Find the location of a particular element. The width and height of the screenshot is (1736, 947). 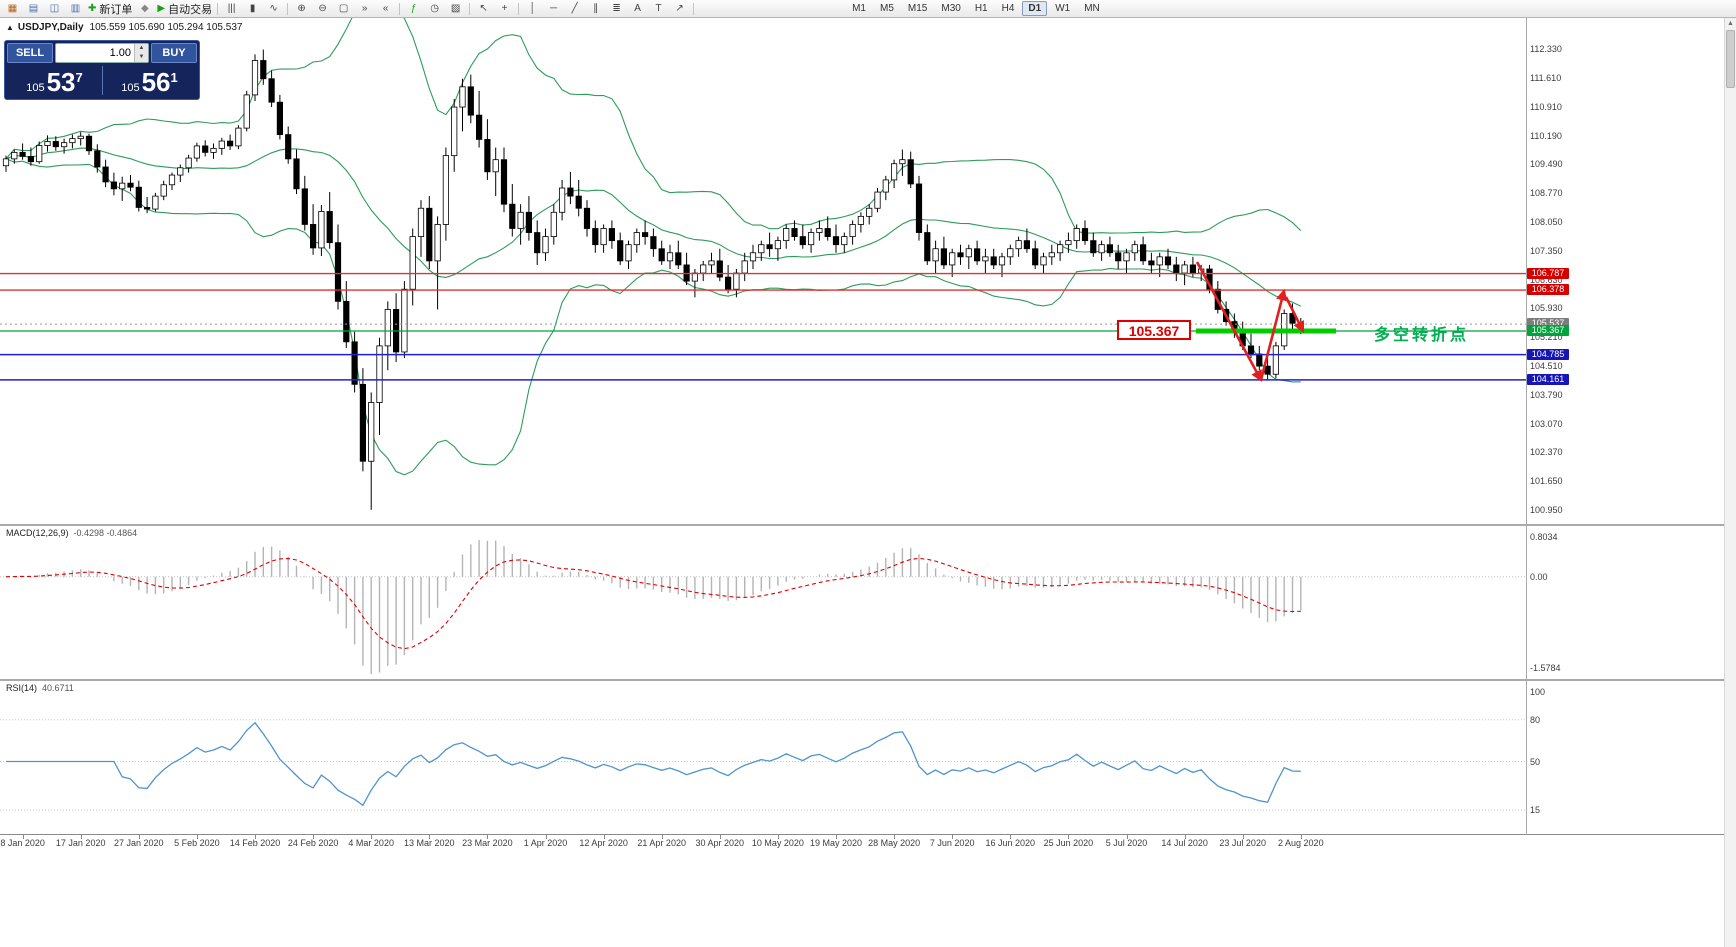

price-annotation-label: 105.367 is located at coordinates (1154, 330).